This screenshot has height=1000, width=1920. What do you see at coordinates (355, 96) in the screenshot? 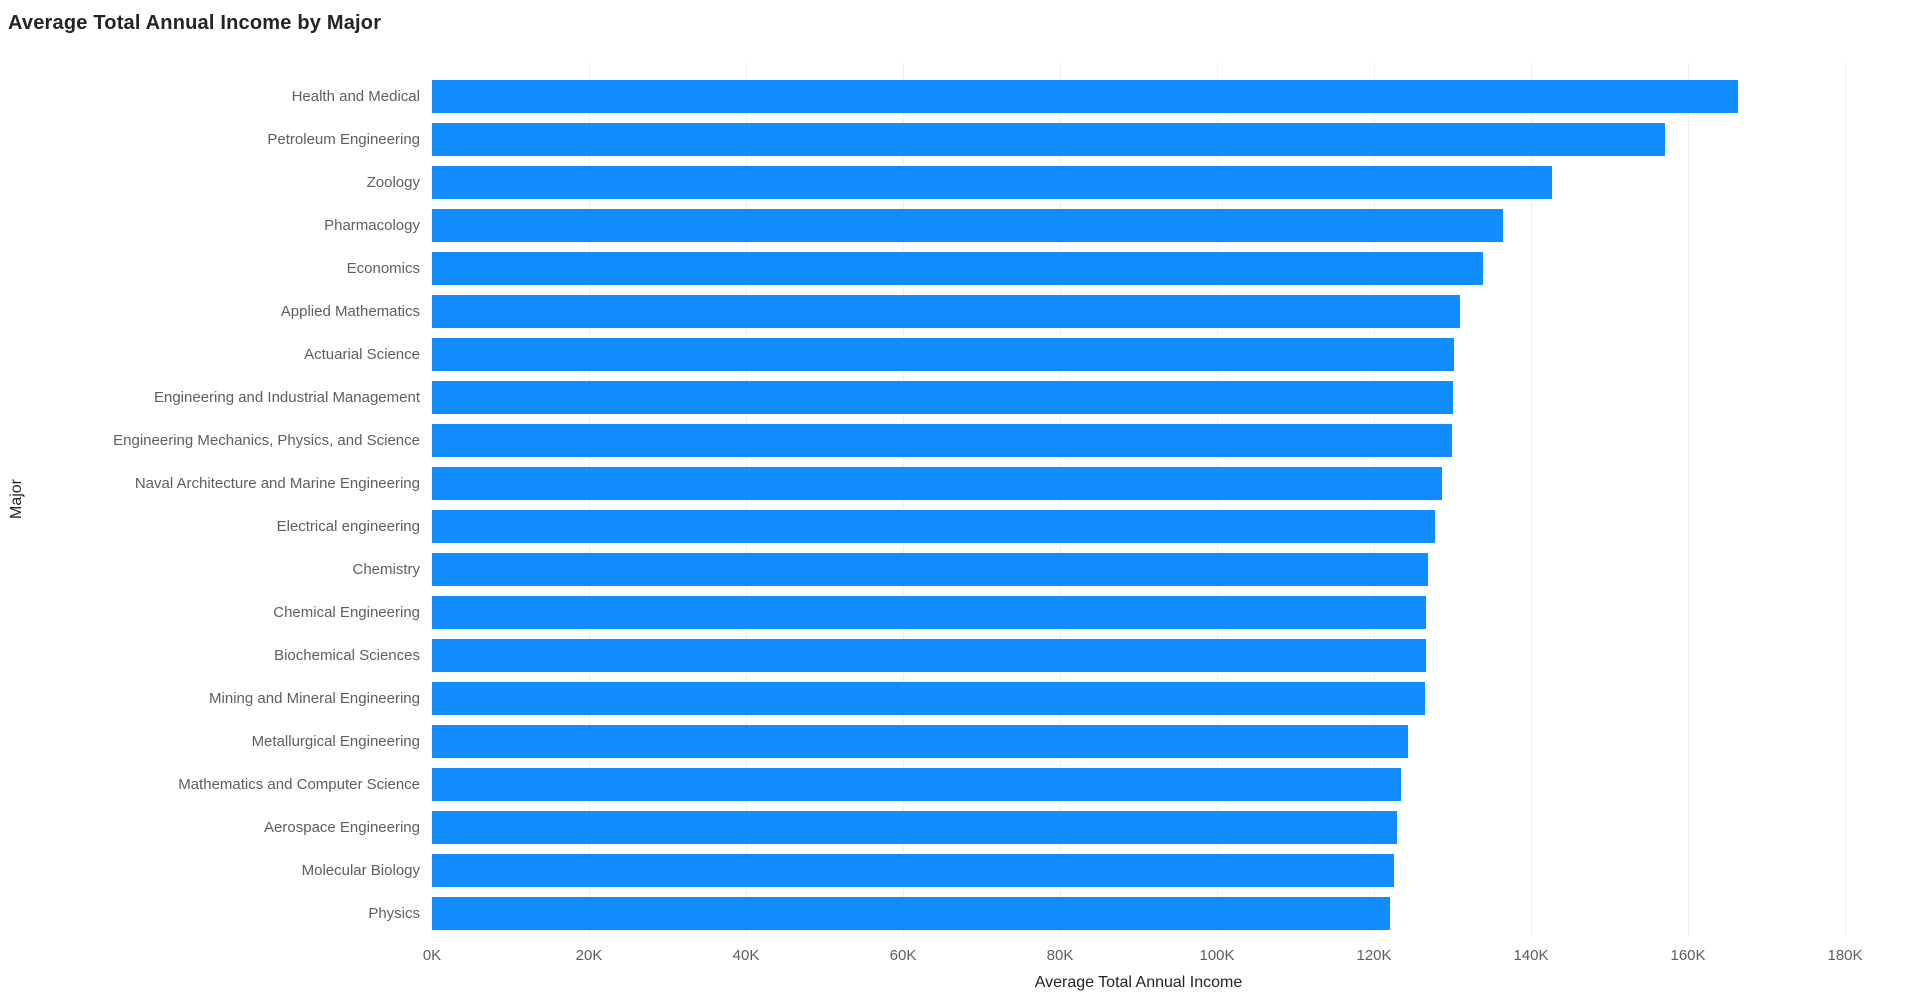
I see `category-label: Health and Medical` at bounding box center [355, 96].